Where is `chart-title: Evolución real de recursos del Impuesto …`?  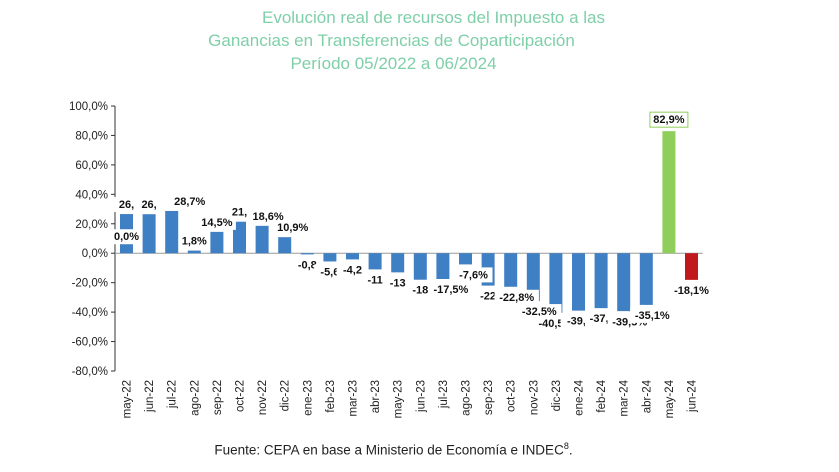 chart-title: Evolución real de recursos del Impuesto … is located at coordinates (419, 40).